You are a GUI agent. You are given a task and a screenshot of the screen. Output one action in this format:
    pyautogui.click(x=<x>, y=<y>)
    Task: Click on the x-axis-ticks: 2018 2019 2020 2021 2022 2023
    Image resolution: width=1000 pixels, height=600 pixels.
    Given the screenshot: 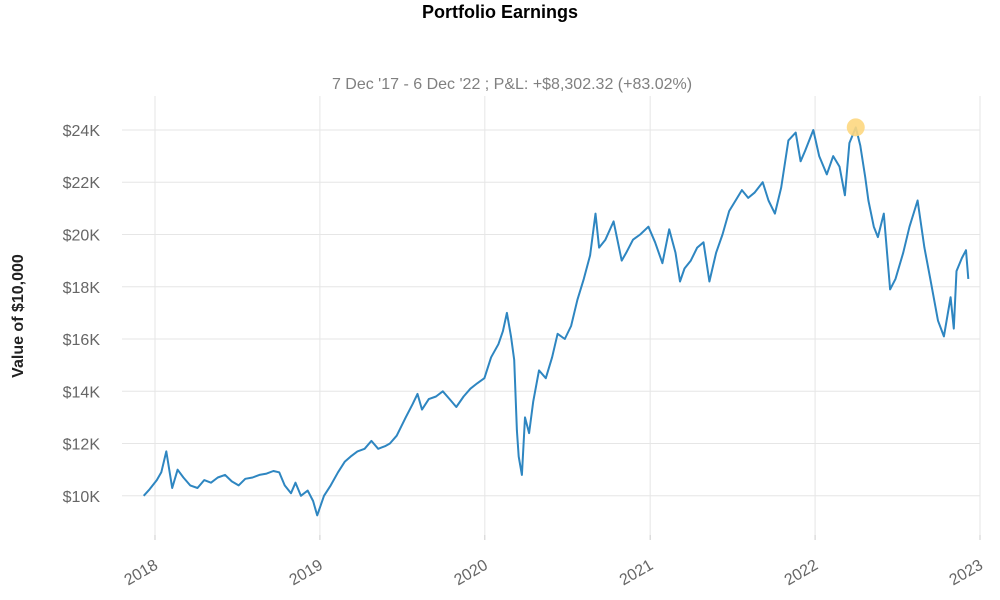 What is the action you would take?
    pyautogui.click(x=554, y=573)
    